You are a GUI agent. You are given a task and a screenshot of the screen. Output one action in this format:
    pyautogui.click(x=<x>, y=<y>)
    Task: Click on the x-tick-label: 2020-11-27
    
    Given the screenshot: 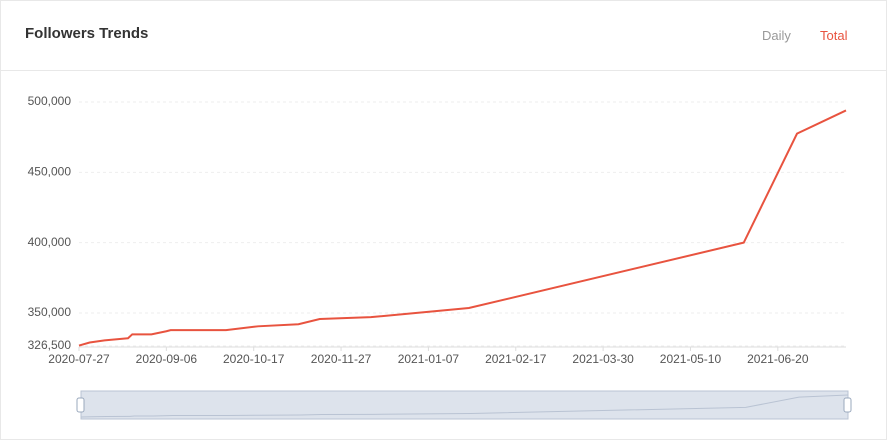 What is the action you would take?
    pyautogui.click(x=341, y=359)
    